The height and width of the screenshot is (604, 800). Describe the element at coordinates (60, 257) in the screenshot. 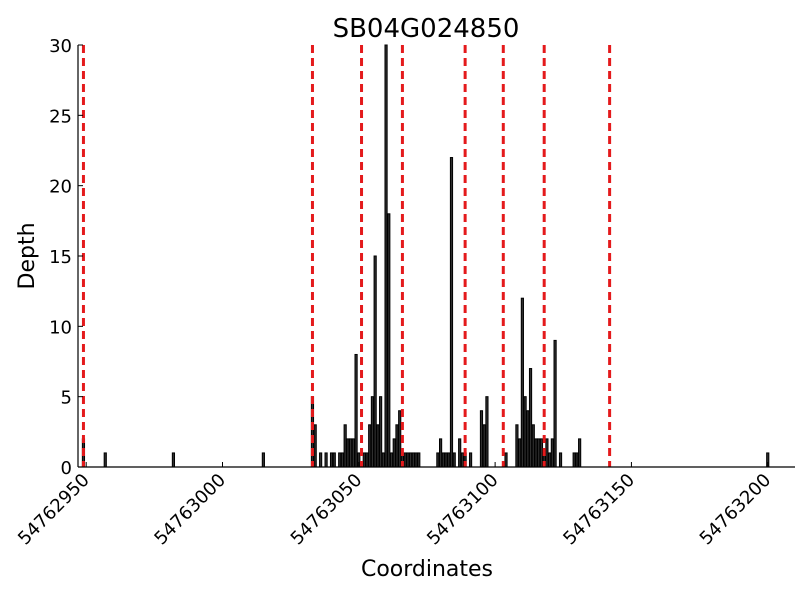

I see `y-tick-label: 15` at that location.